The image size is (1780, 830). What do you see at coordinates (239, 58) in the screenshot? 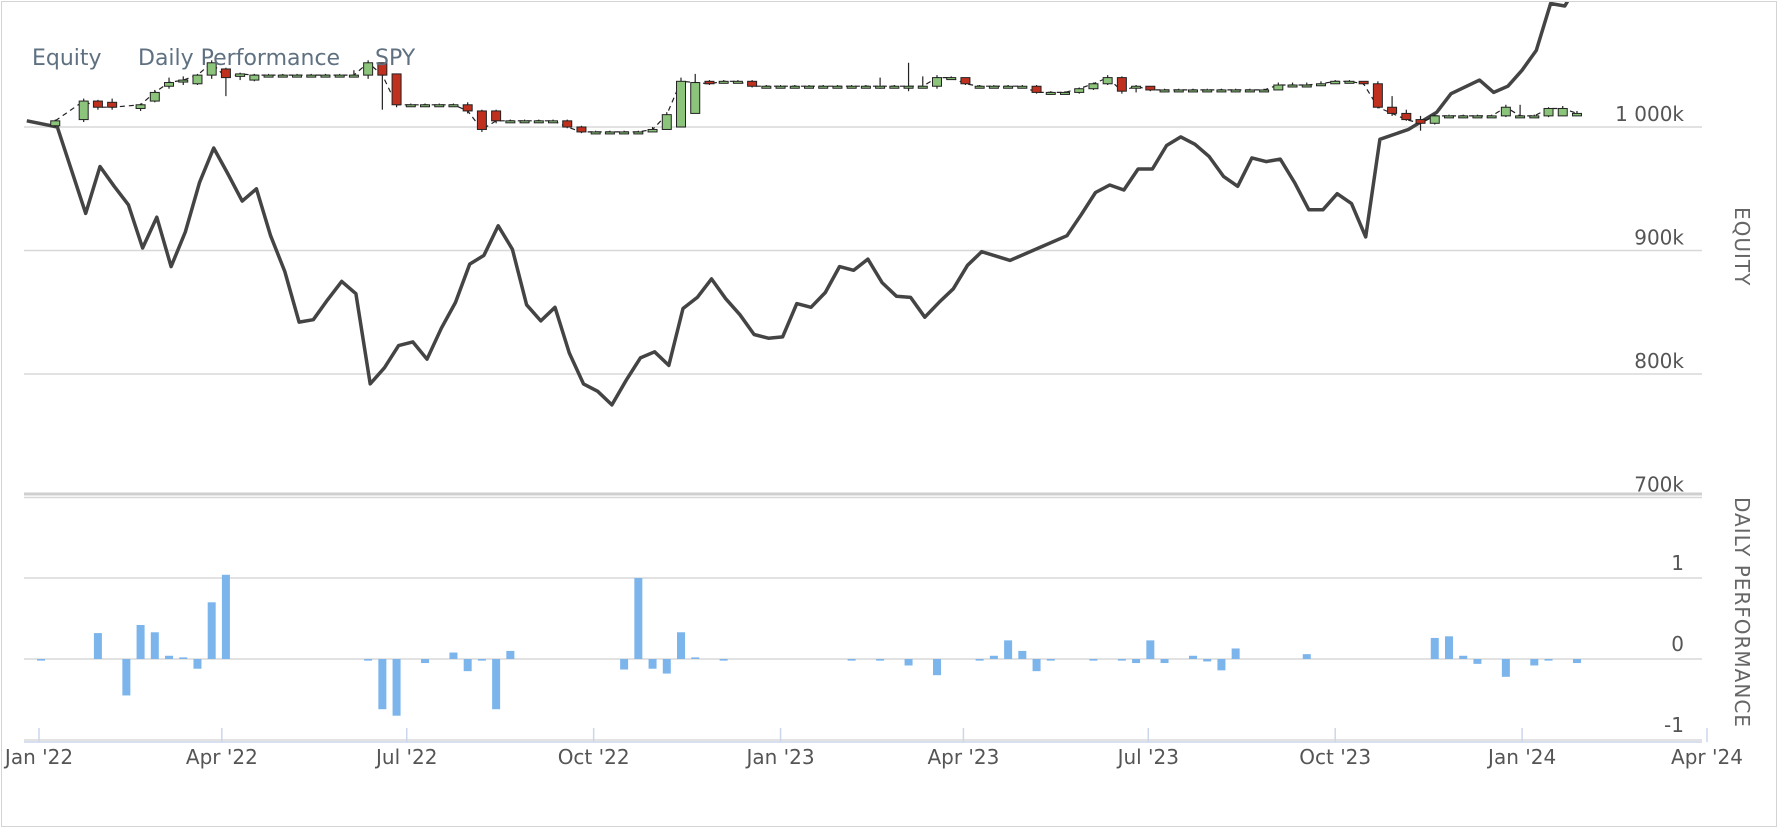
I see `legend-daily-performance: Daily Performance` at bounding box center [239, 58].